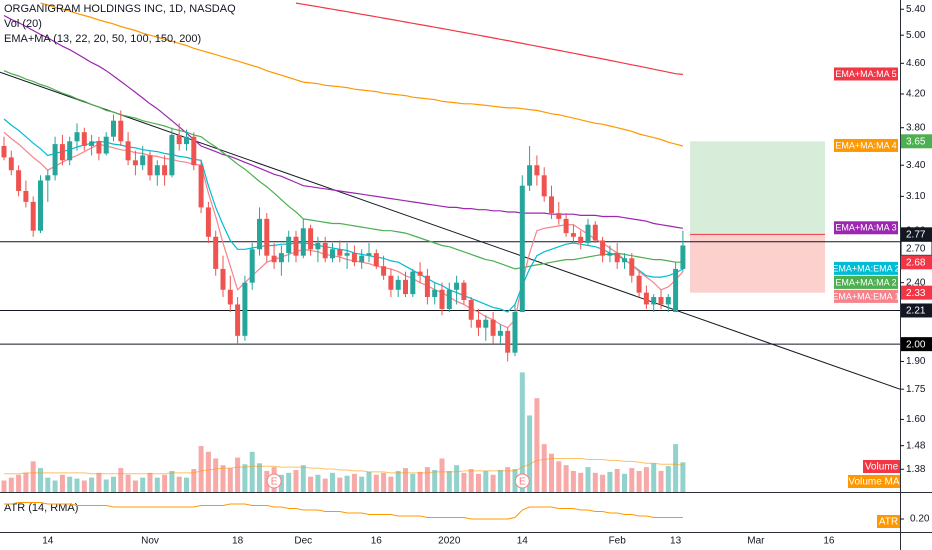 The image size is (932, 550). What do you see at coordinates (916, 361) in the screenshot?
I see `y-tick-label: 1.90` at bounding box center [916, 361].